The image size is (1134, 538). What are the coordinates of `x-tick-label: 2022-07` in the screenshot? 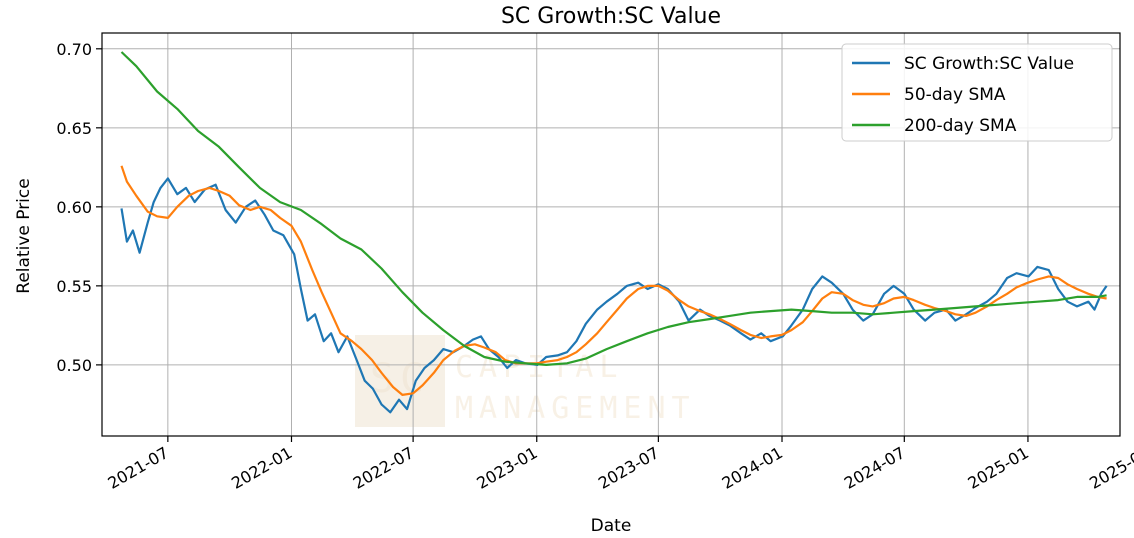 It's located at (383, 468).